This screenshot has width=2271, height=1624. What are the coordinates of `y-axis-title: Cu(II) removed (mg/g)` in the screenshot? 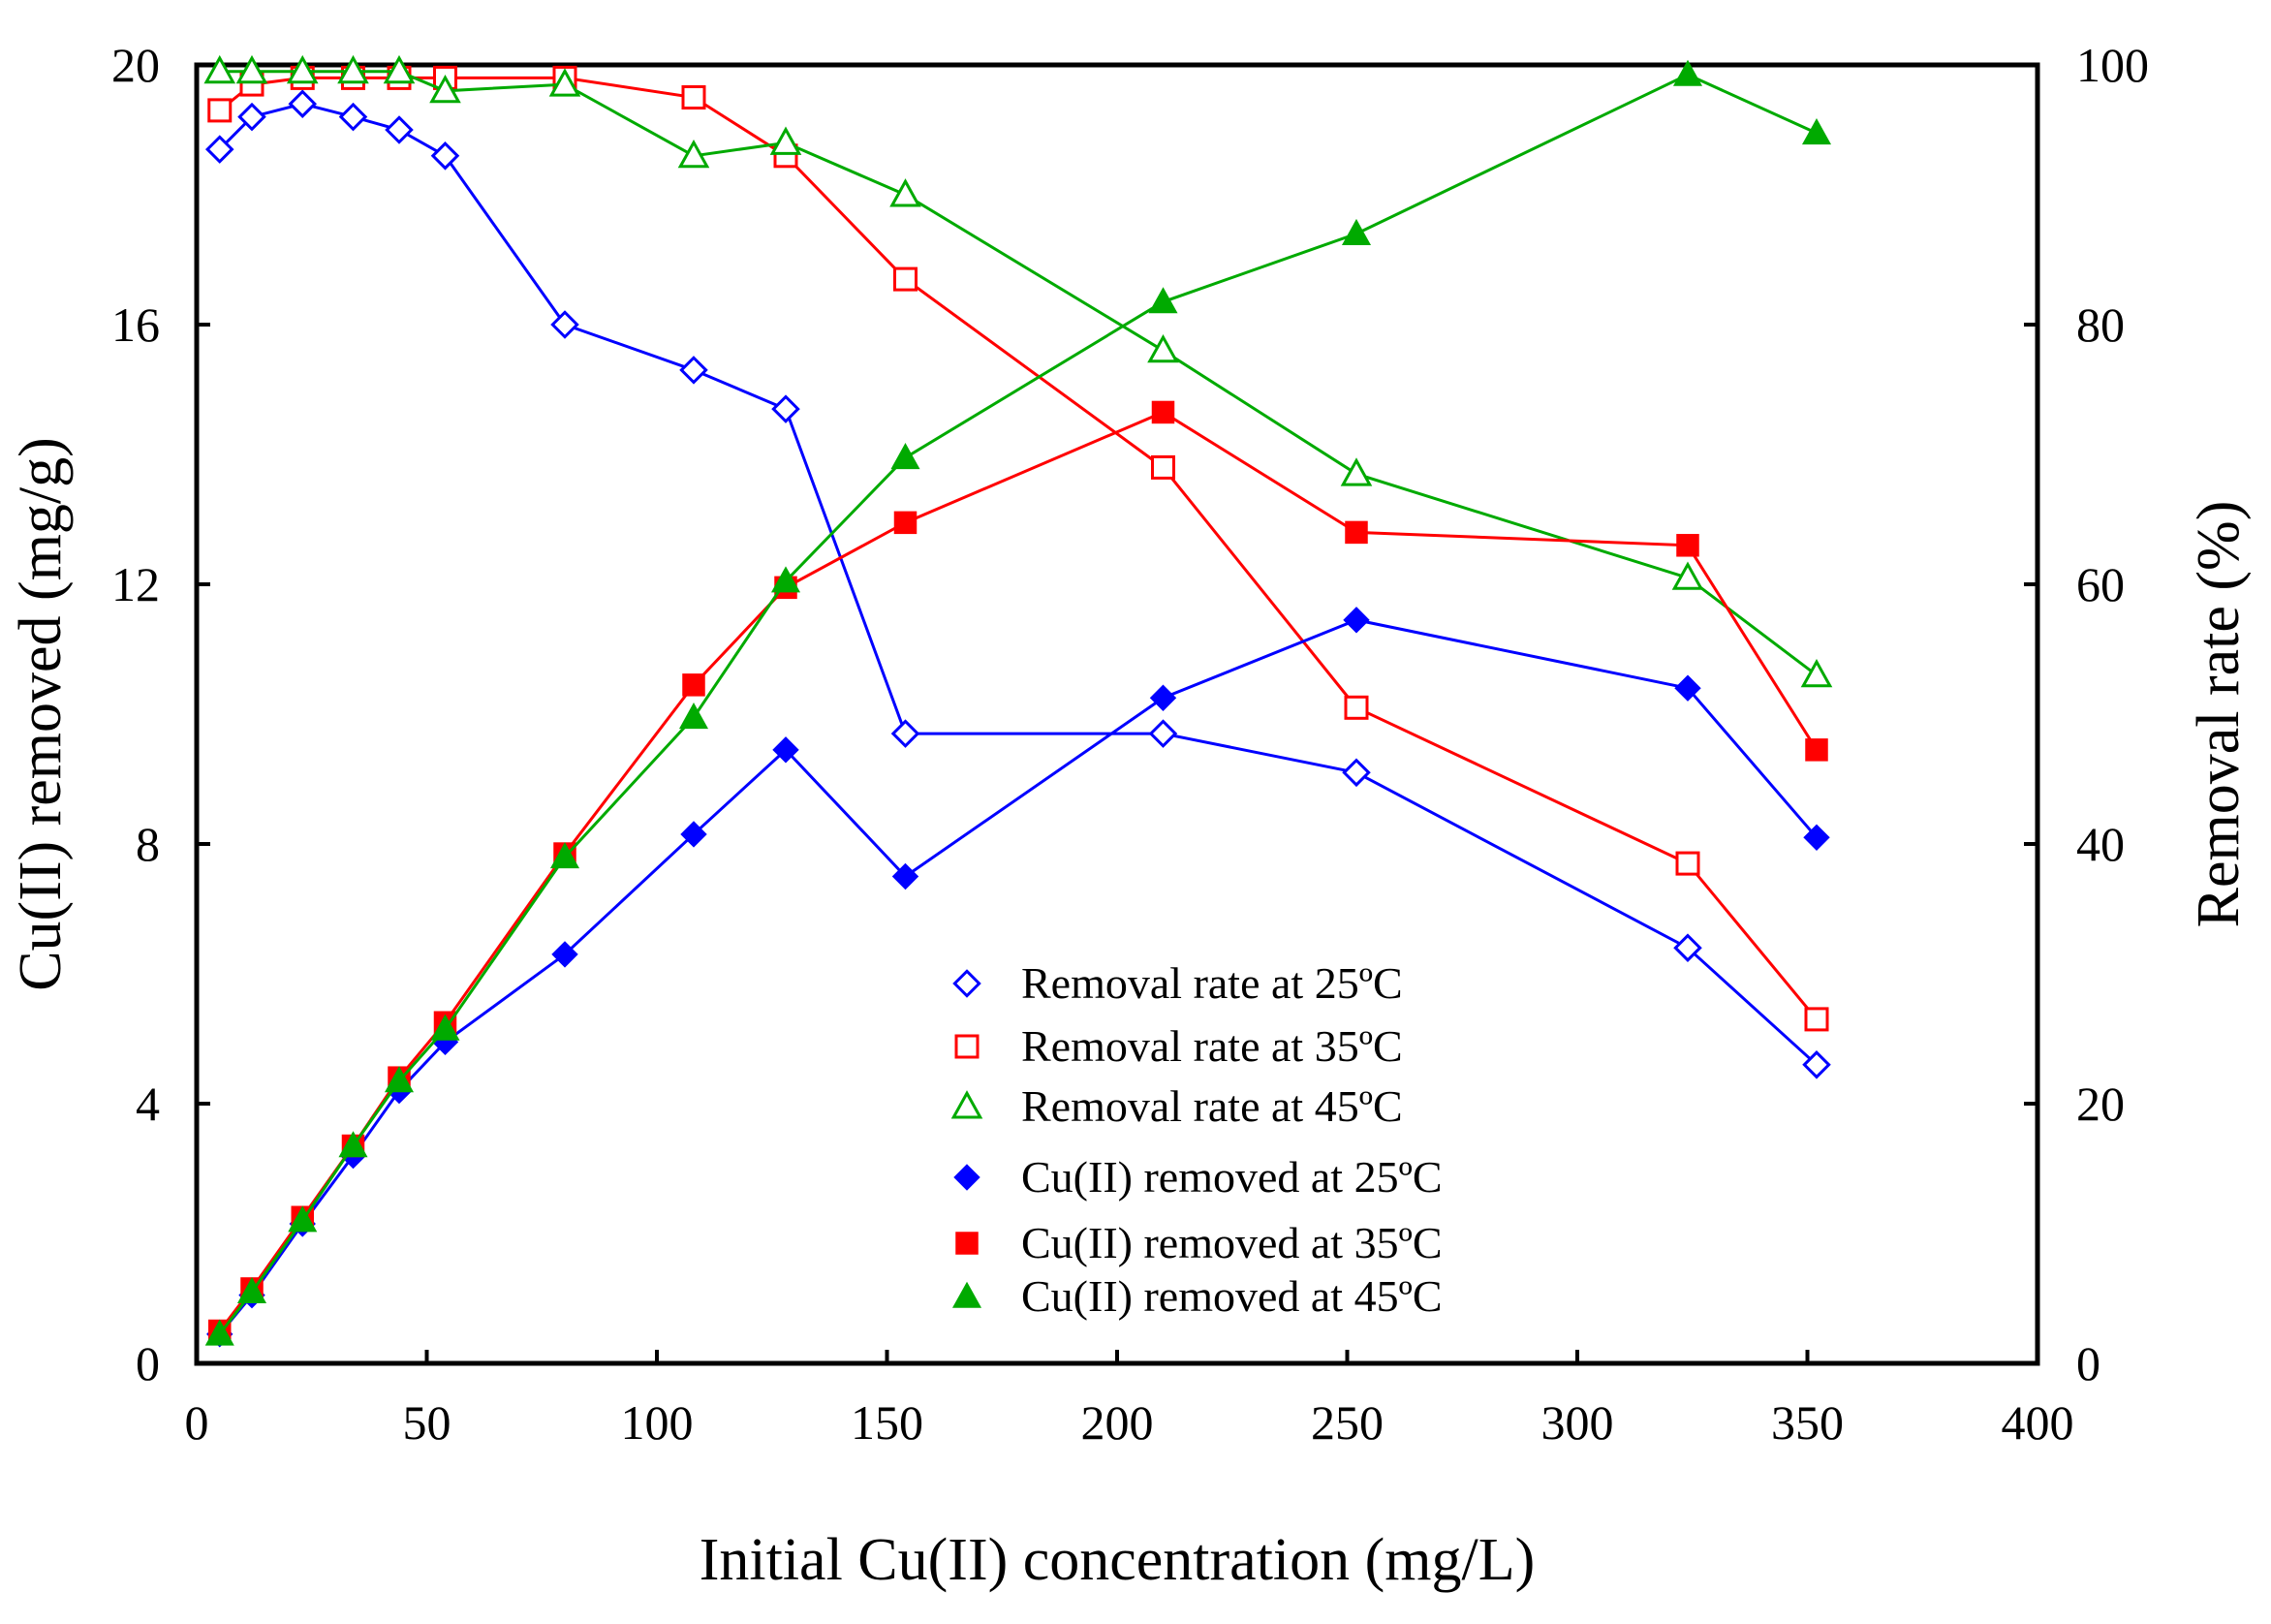 It's located at (41, 714).